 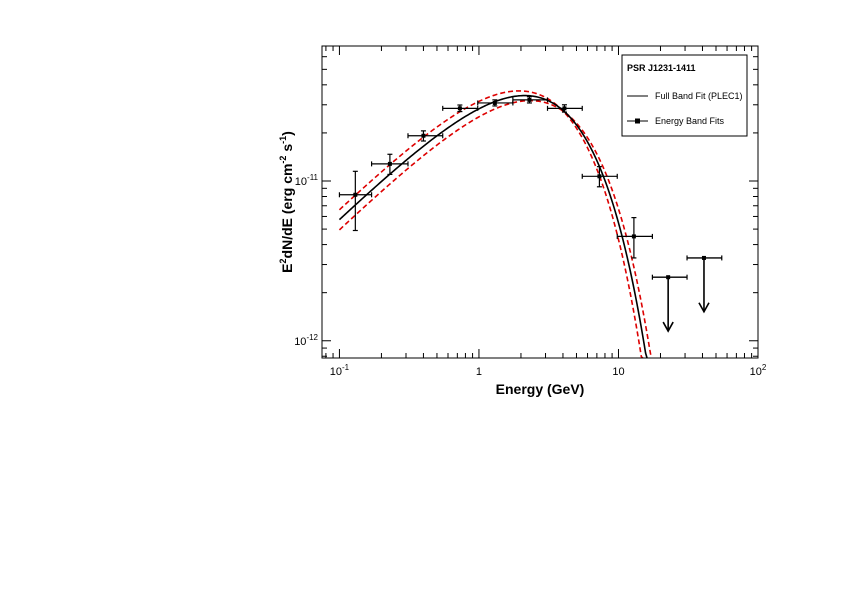 What do you see at coordinates (479, 372) in the screenshot?
I see `x-tick-label: 1` at bounding box center [479, 372].